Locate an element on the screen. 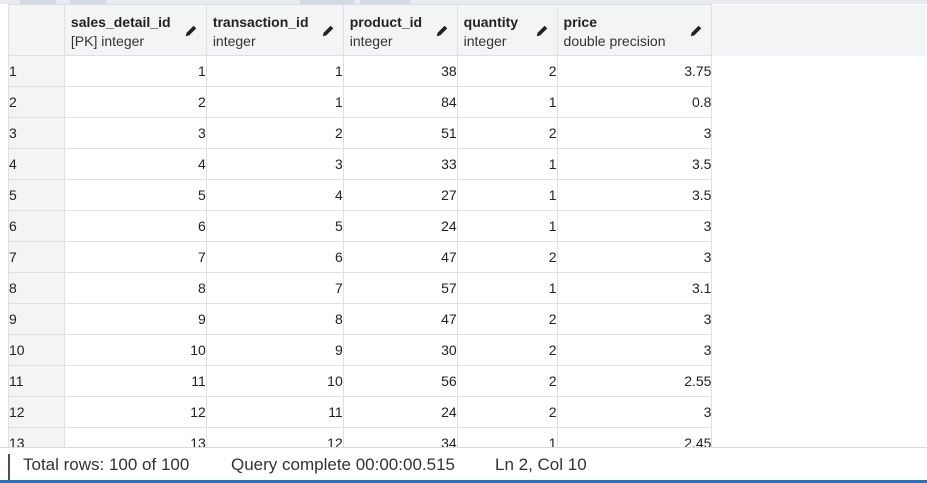 This screenshot has width=927, height=483. cell-product-id: 33 is located at coordinates (400, 164).